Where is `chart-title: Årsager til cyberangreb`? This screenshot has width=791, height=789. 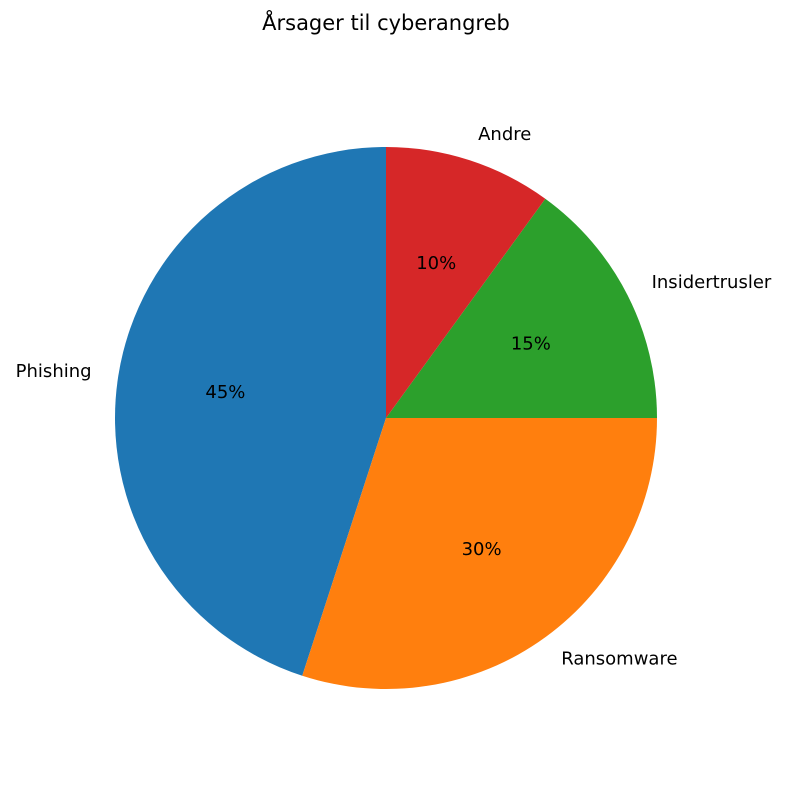
chart-title: Årsager til cyberangreb is located at coordinates (386, 22).